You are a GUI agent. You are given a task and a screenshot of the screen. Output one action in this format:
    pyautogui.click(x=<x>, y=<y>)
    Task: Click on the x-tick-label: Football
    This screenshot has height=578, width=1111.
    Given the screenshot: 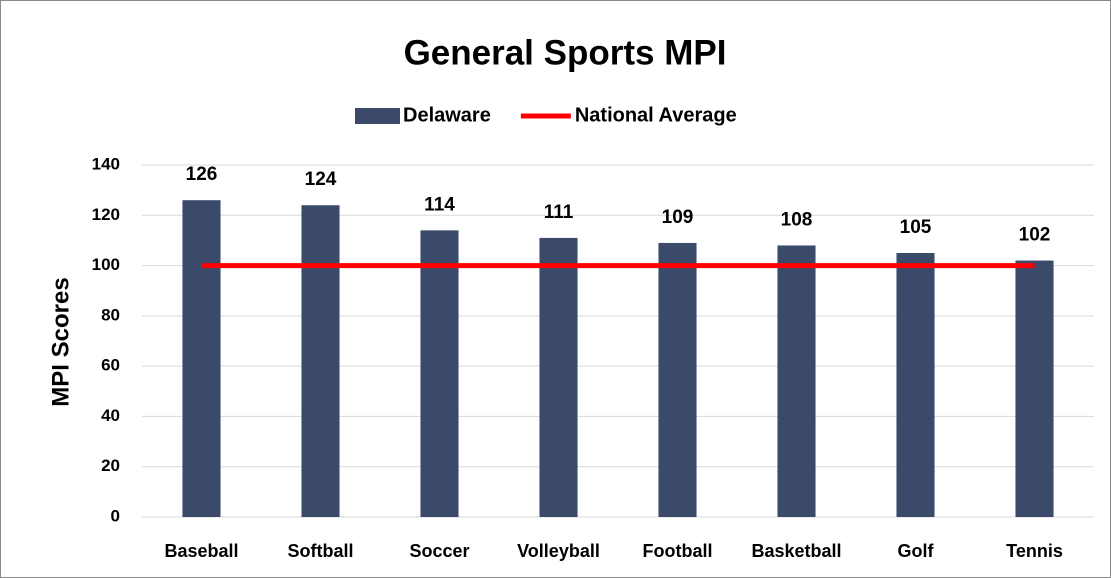 What is the action you would take?
    pyautogui.click(x=678, y=551)
    